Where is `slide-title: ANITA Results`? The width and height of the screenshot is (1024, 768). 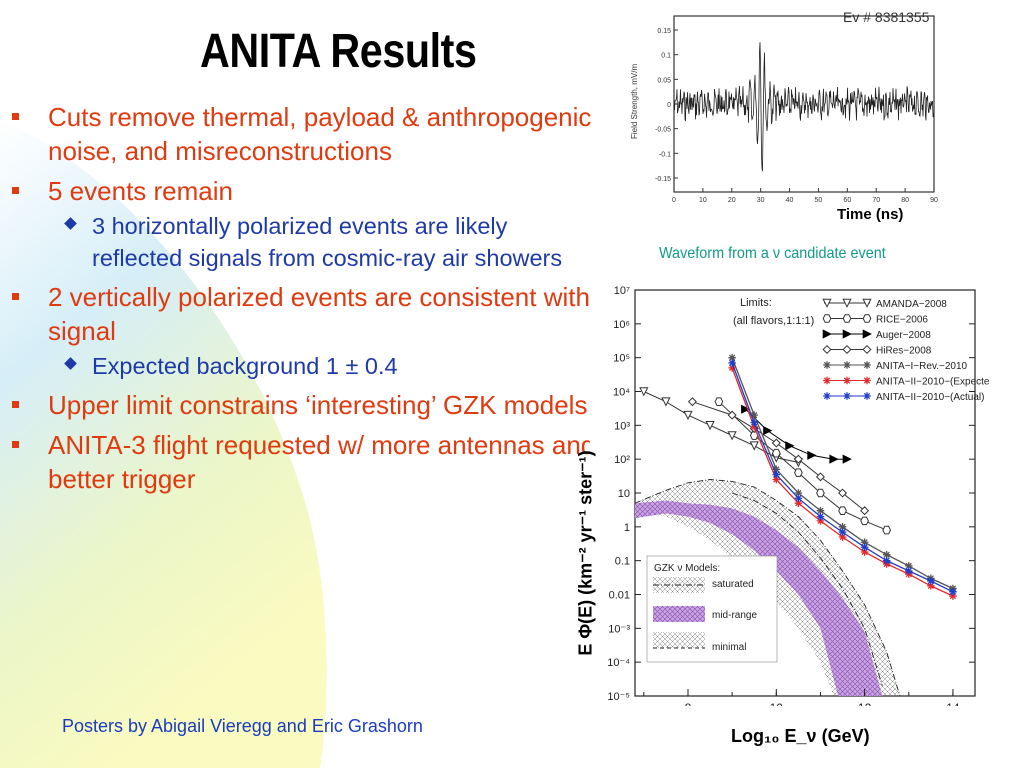
slide-title: ANITA Results is located at coordinates (338, 51).